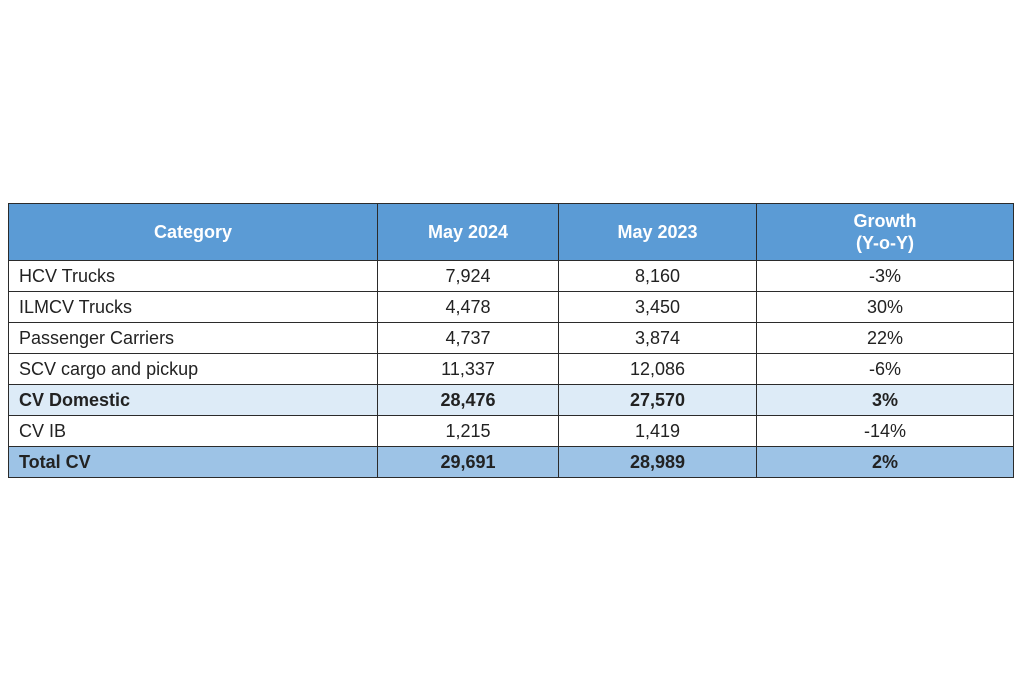 This screenshot has height=683, width=1024. What do you see at coordinates (657, 307) in the screenshot?
I see `row-may-2023: 3,450` at bounding box center [657, 307].